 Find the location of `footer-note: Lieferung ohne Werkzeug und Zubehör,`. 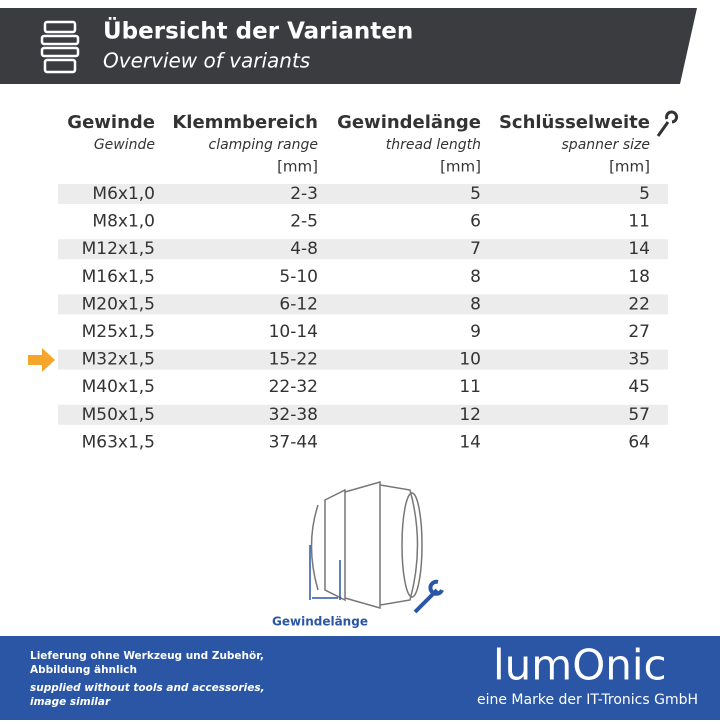

footer-note: Lieferung ohne Werkzeug und Zubehör, is located at coordinates (147, 656).